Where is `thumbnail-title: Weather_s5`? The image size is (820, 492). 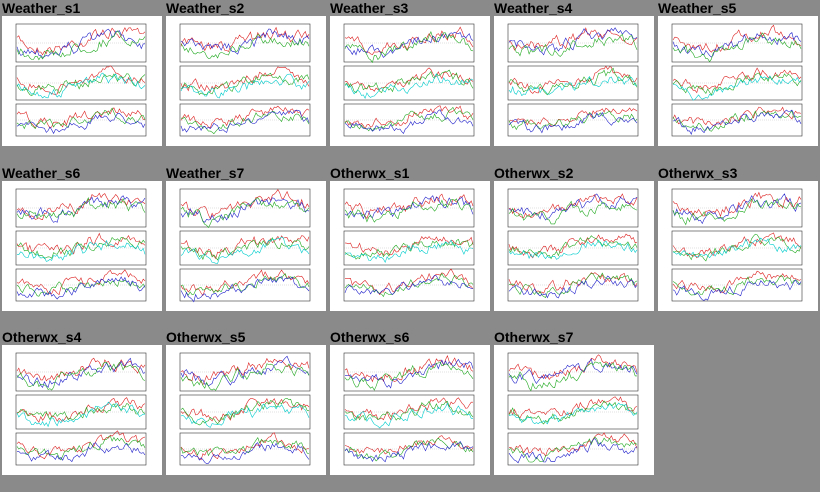
thumbnail-title: Weather_s5 is located at coordinates (697, 8).